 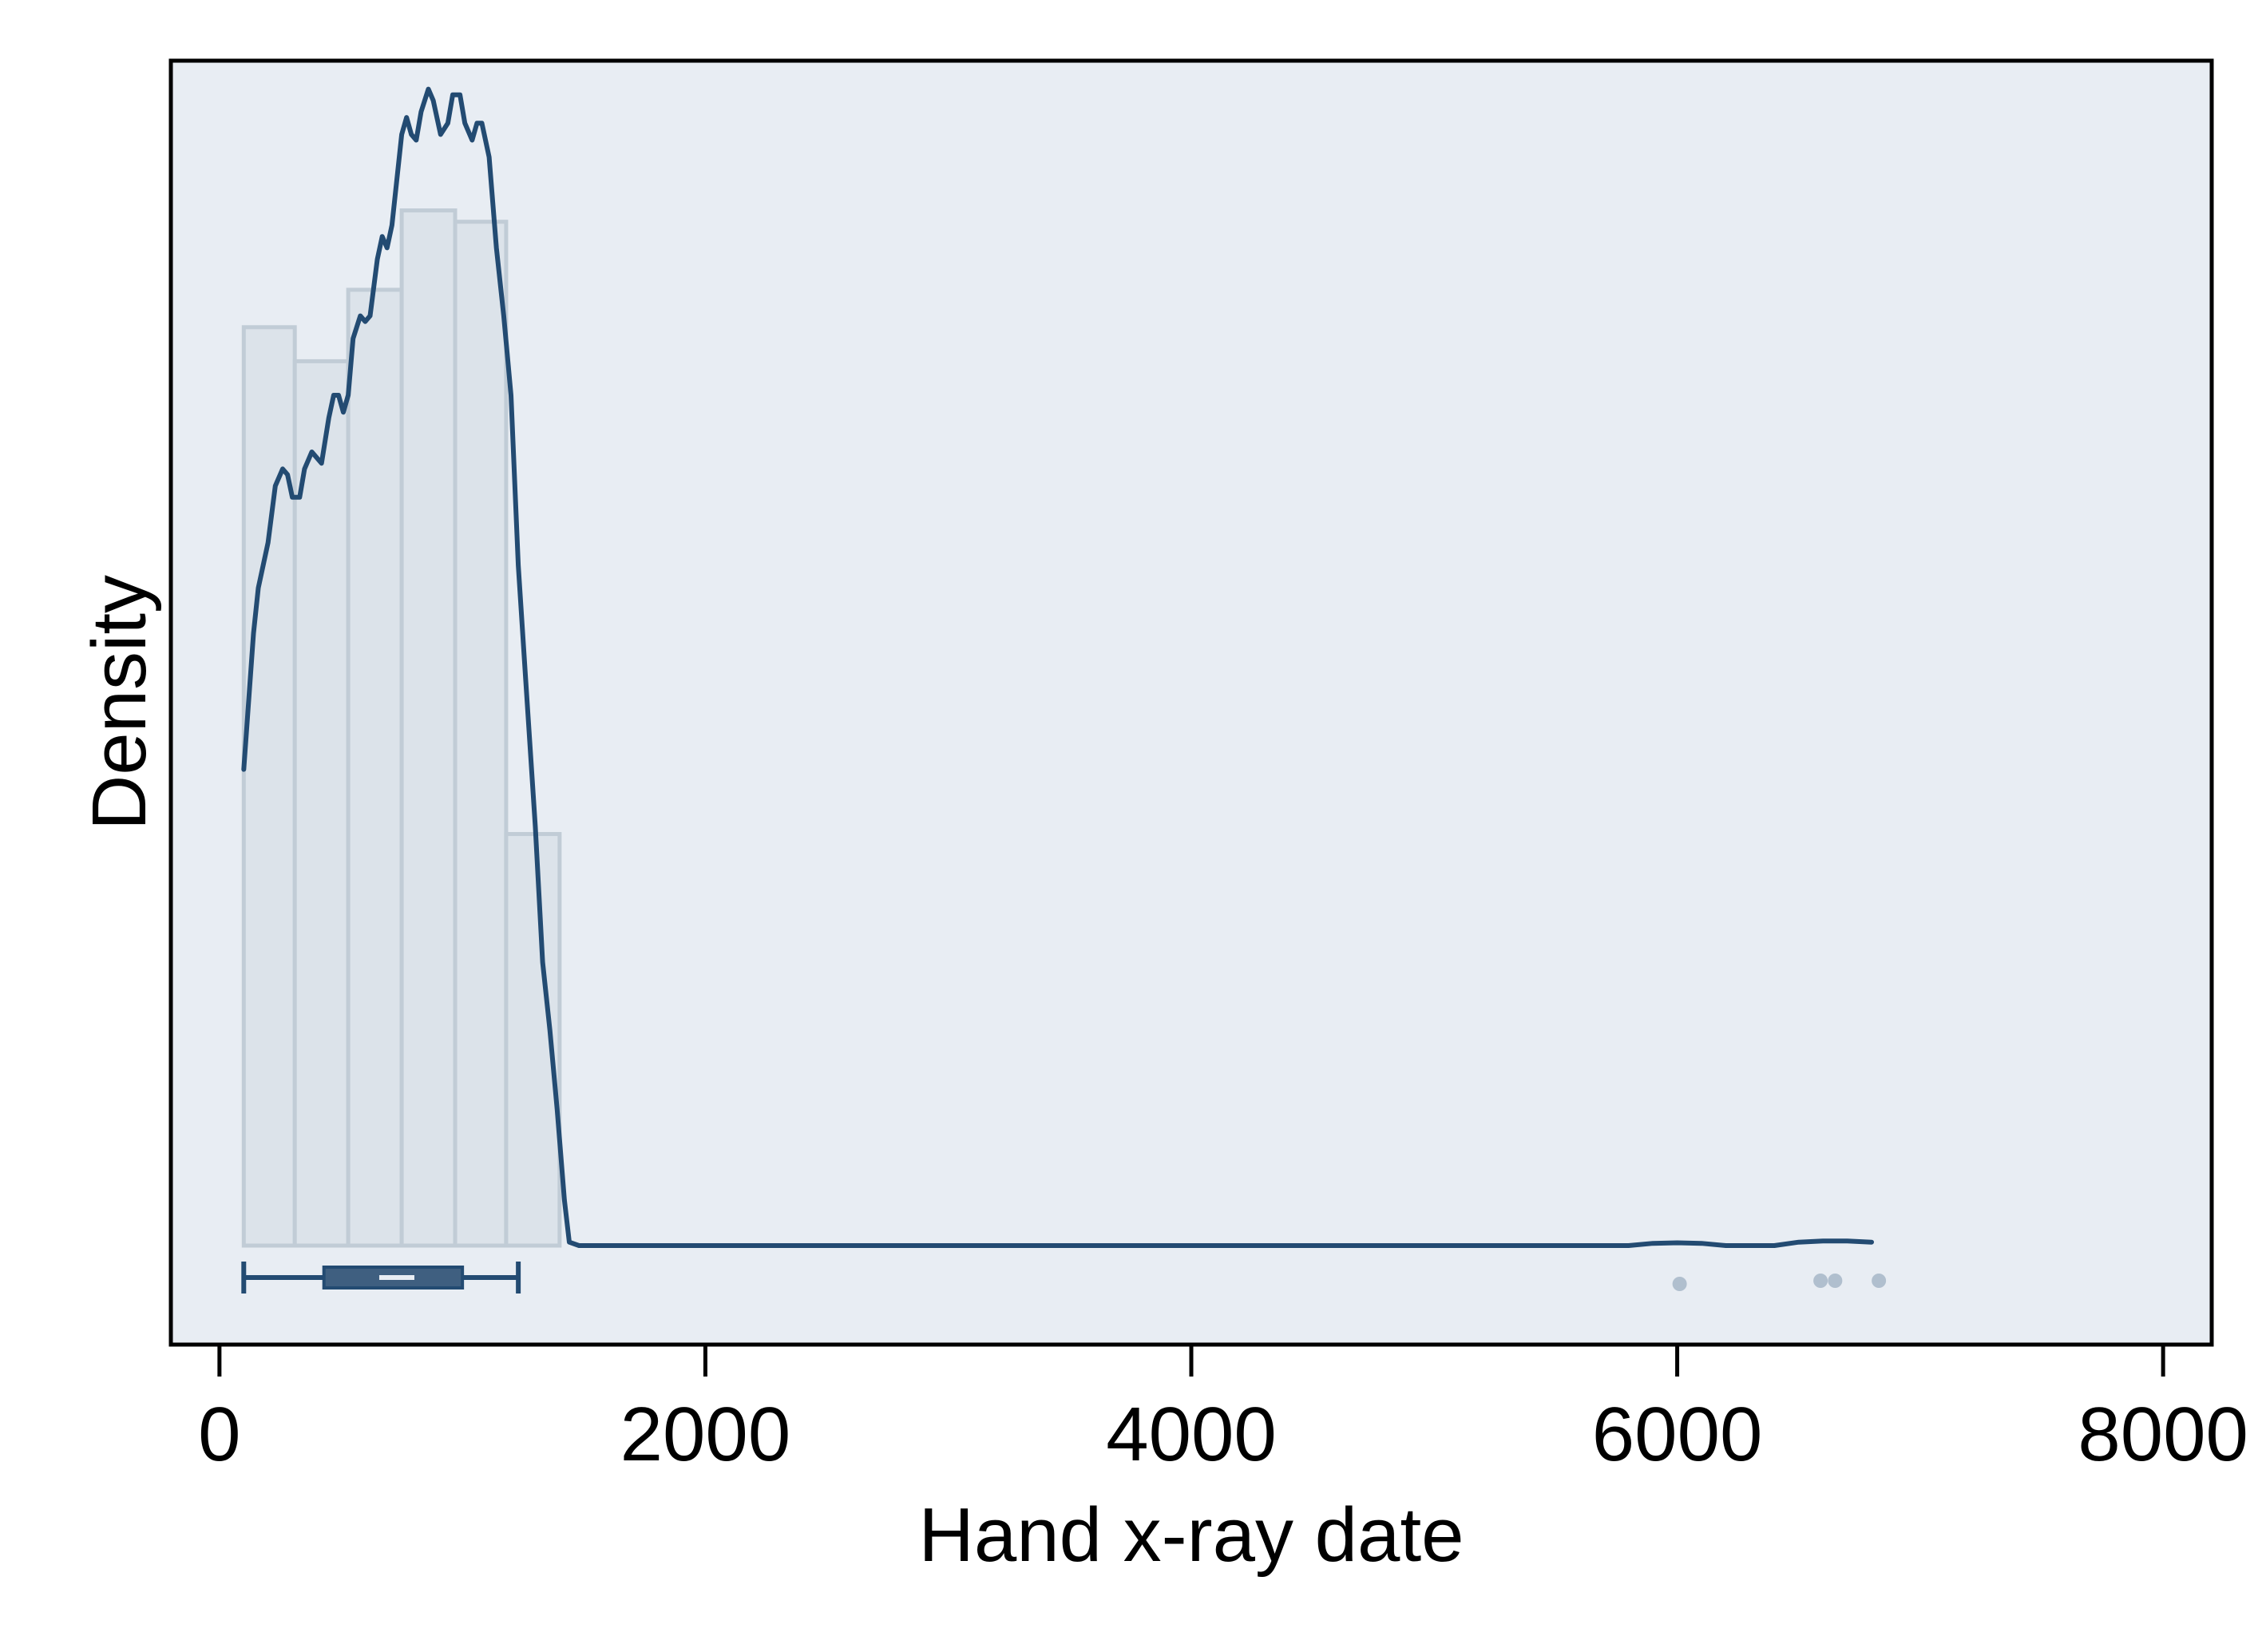 What do you see at coordinates (1677, 1434) in the screenshot?
I see `x-axis-tick-label: 6000` at bounding box center [1677, 1434].